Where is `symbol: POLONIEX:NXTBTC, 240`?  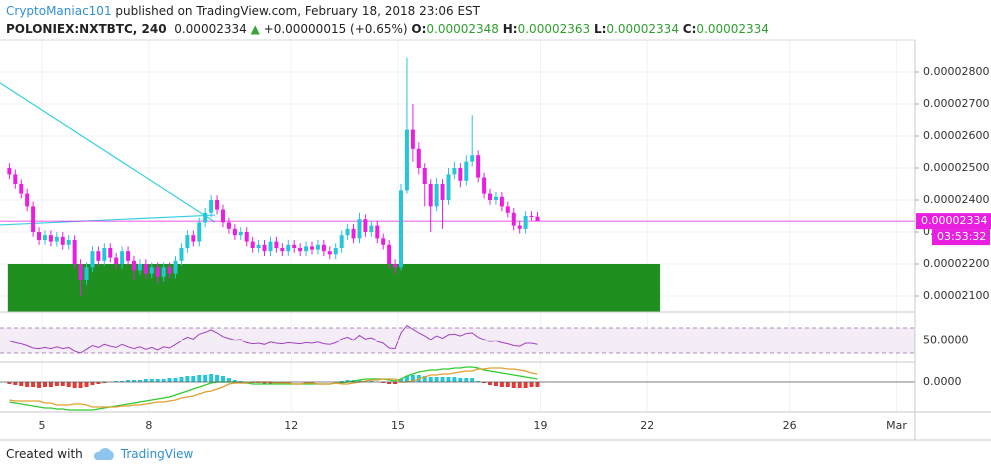 symbol: POLONIEX:NXTBTC, 240 is located at coordinates (86, 29).